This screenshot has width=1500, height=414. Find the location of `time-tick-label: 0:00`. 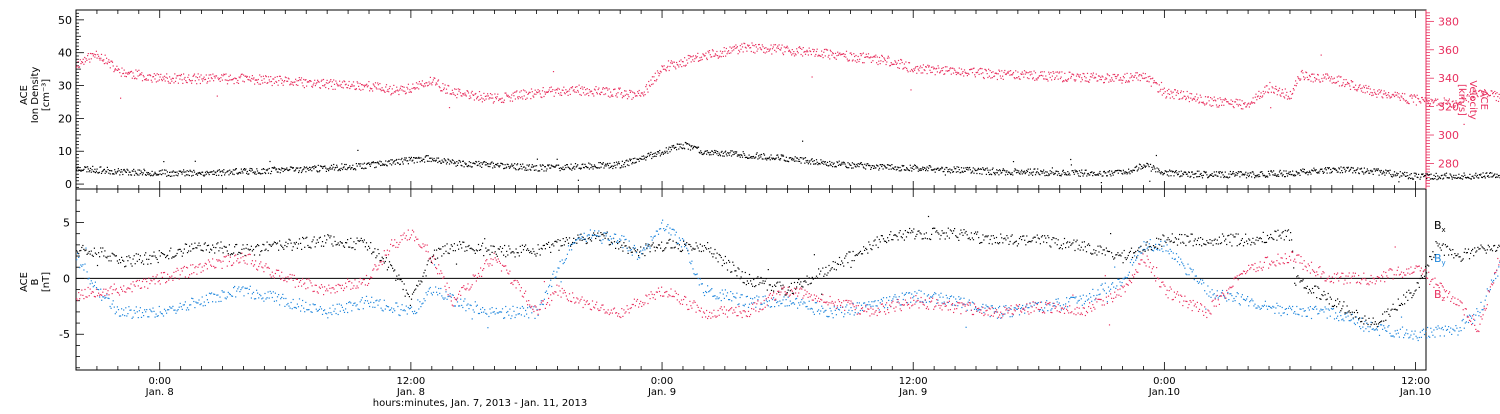

time-tick-label: 0:00 is located at coordinates (1164, 381).